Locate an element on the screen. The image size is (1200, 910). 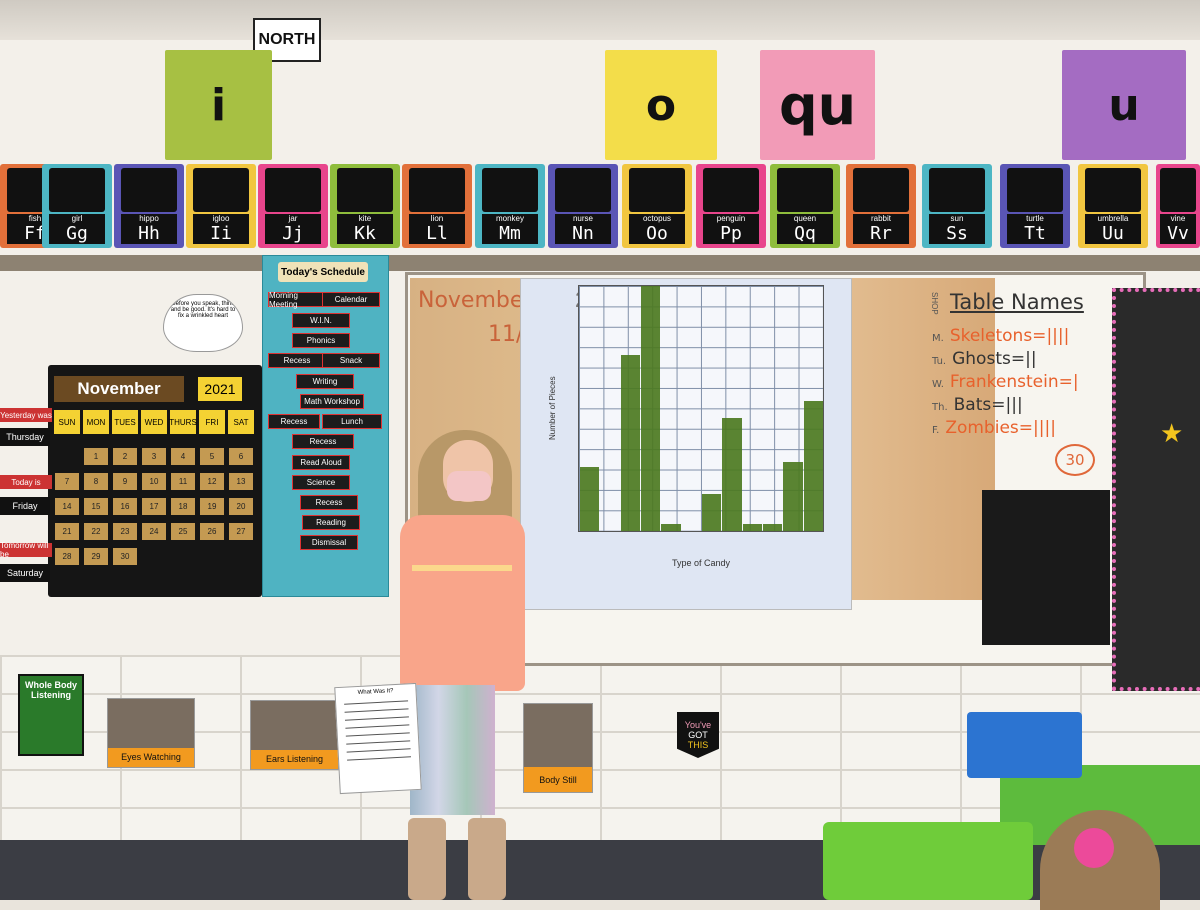
tomorrow-label: Tomorrow will be is located at coordinates (26, 550).